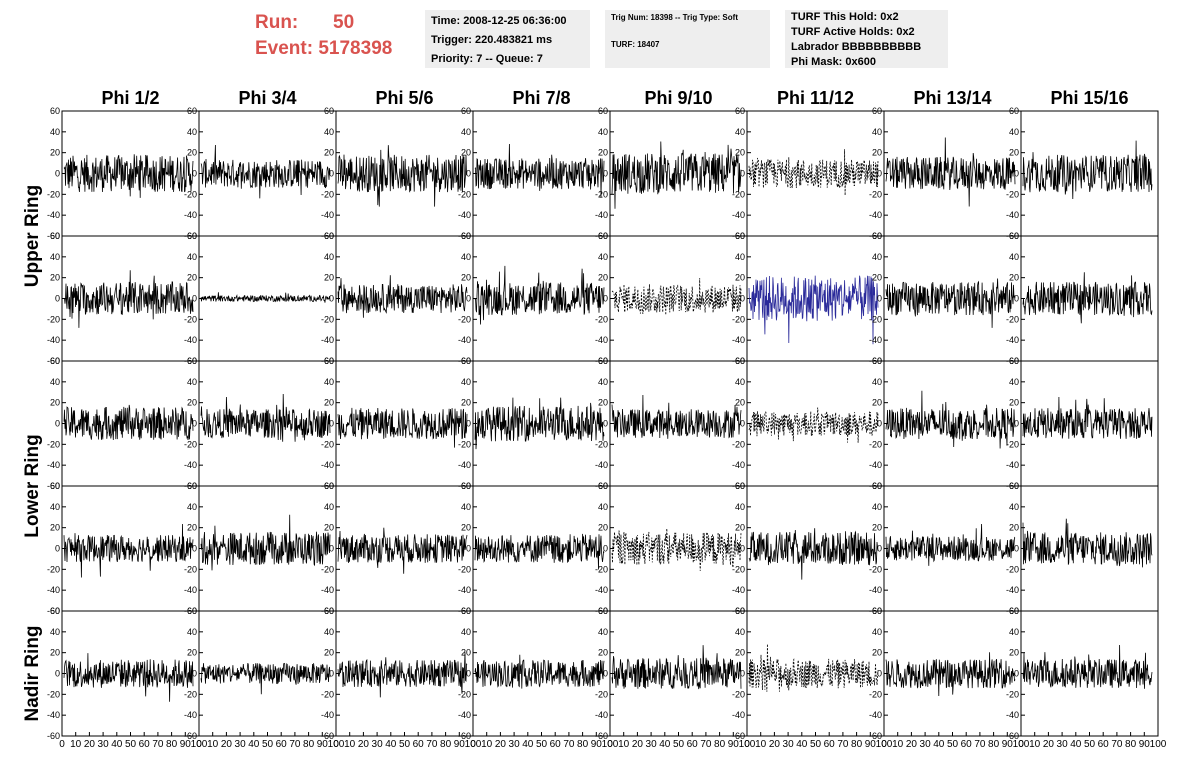 The width and height of the screenshot is (1196, 772). Describe the element at coordinates (853, 32) in the screenshot. I see `turf-active-holds-text: TURF Active Holds: 0x2` at that location.